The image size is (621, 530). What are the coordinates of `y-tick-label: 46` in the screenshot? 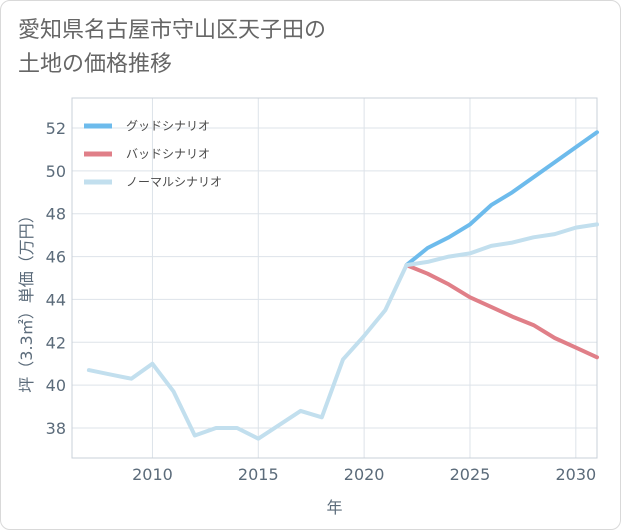 It's located at (56, 257).